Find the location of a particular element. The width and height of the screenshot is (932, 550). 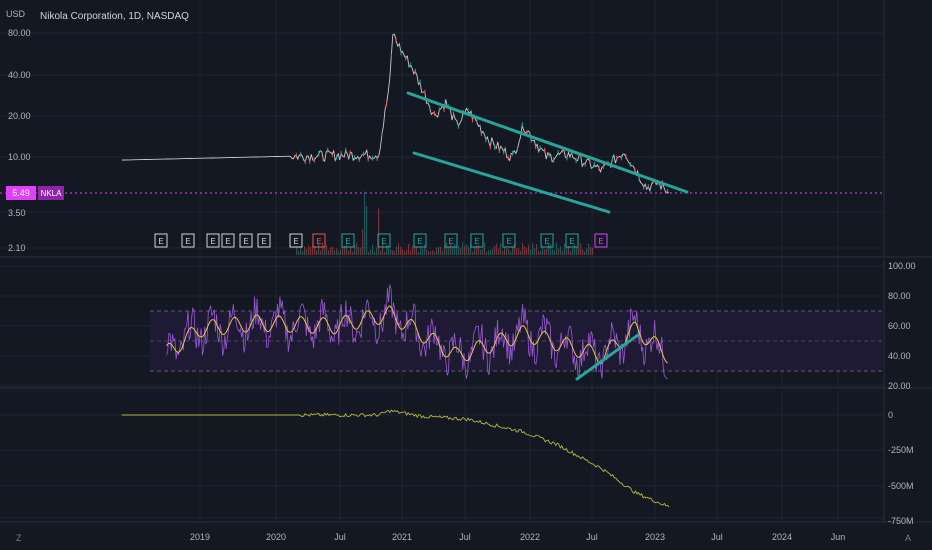

rsi-axis: 100.00 80.00 60.00 40.00 20.00 is located at coordinates (902, 326).